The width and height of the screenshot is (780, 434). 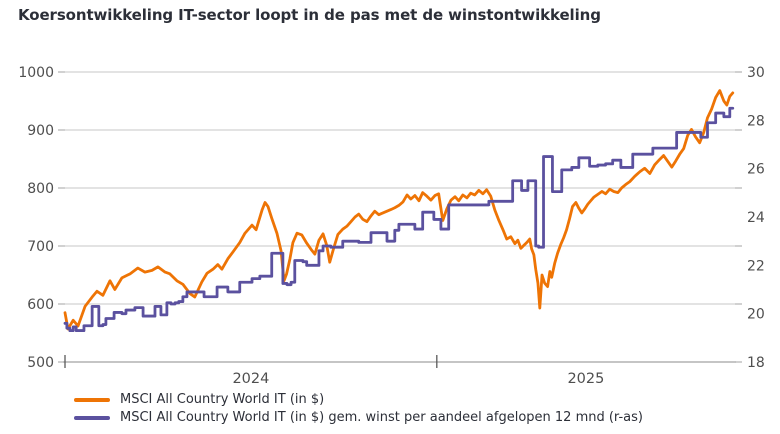 I want to click on legend-item-price: MSCI All Country World IT (in $), so click(x=358, y=400).